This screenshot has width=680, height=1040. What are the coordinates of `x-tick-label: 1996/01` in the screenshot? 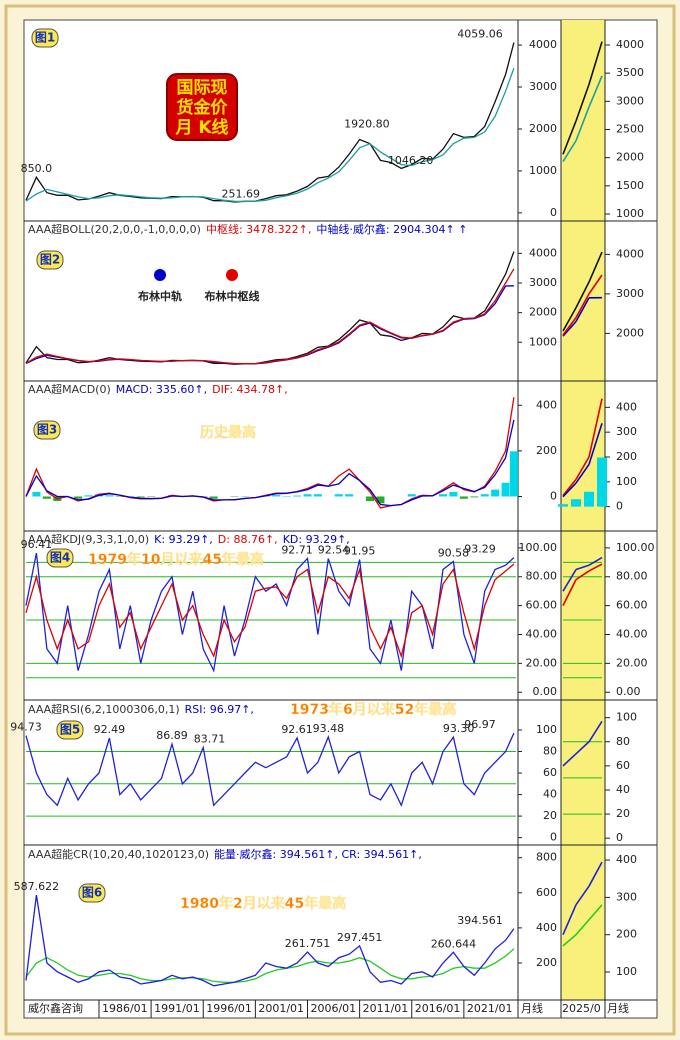 It's located at (229, 1008).